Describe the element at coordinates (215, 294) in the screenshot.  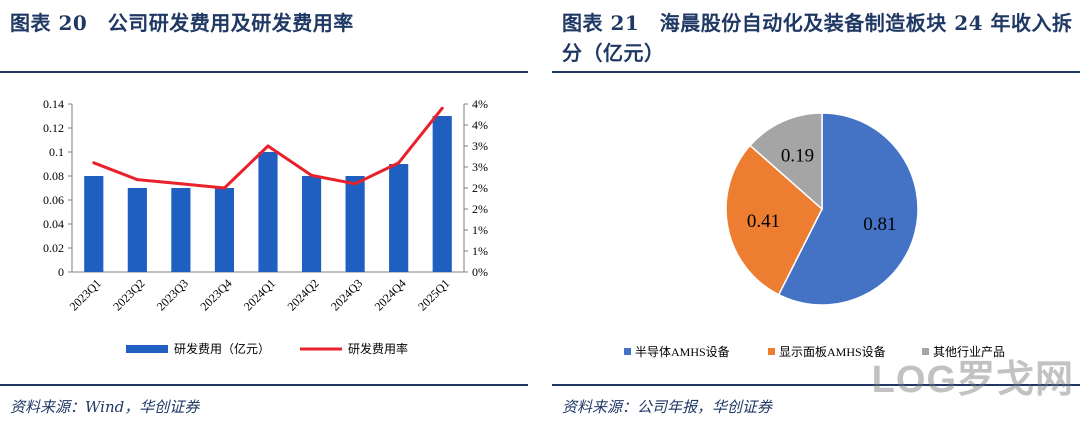
I see `x-tick-label: 2023Q4` at that location.